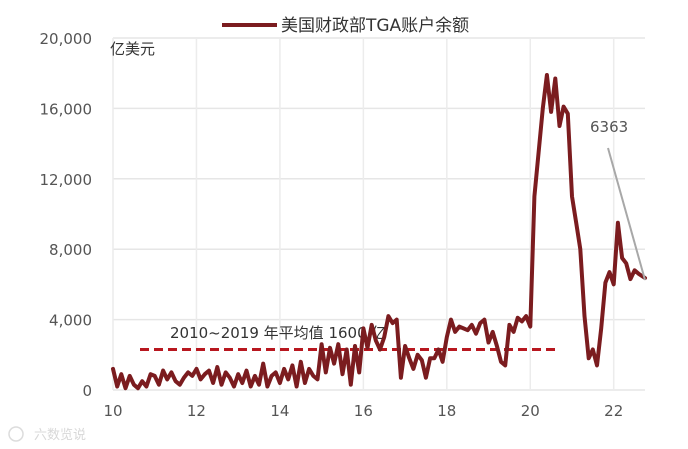 The image size is (688, 449). Describe the element at coordinates (66, 109) in the screenshot. I see `y-tick-label: 16,000` at that location.